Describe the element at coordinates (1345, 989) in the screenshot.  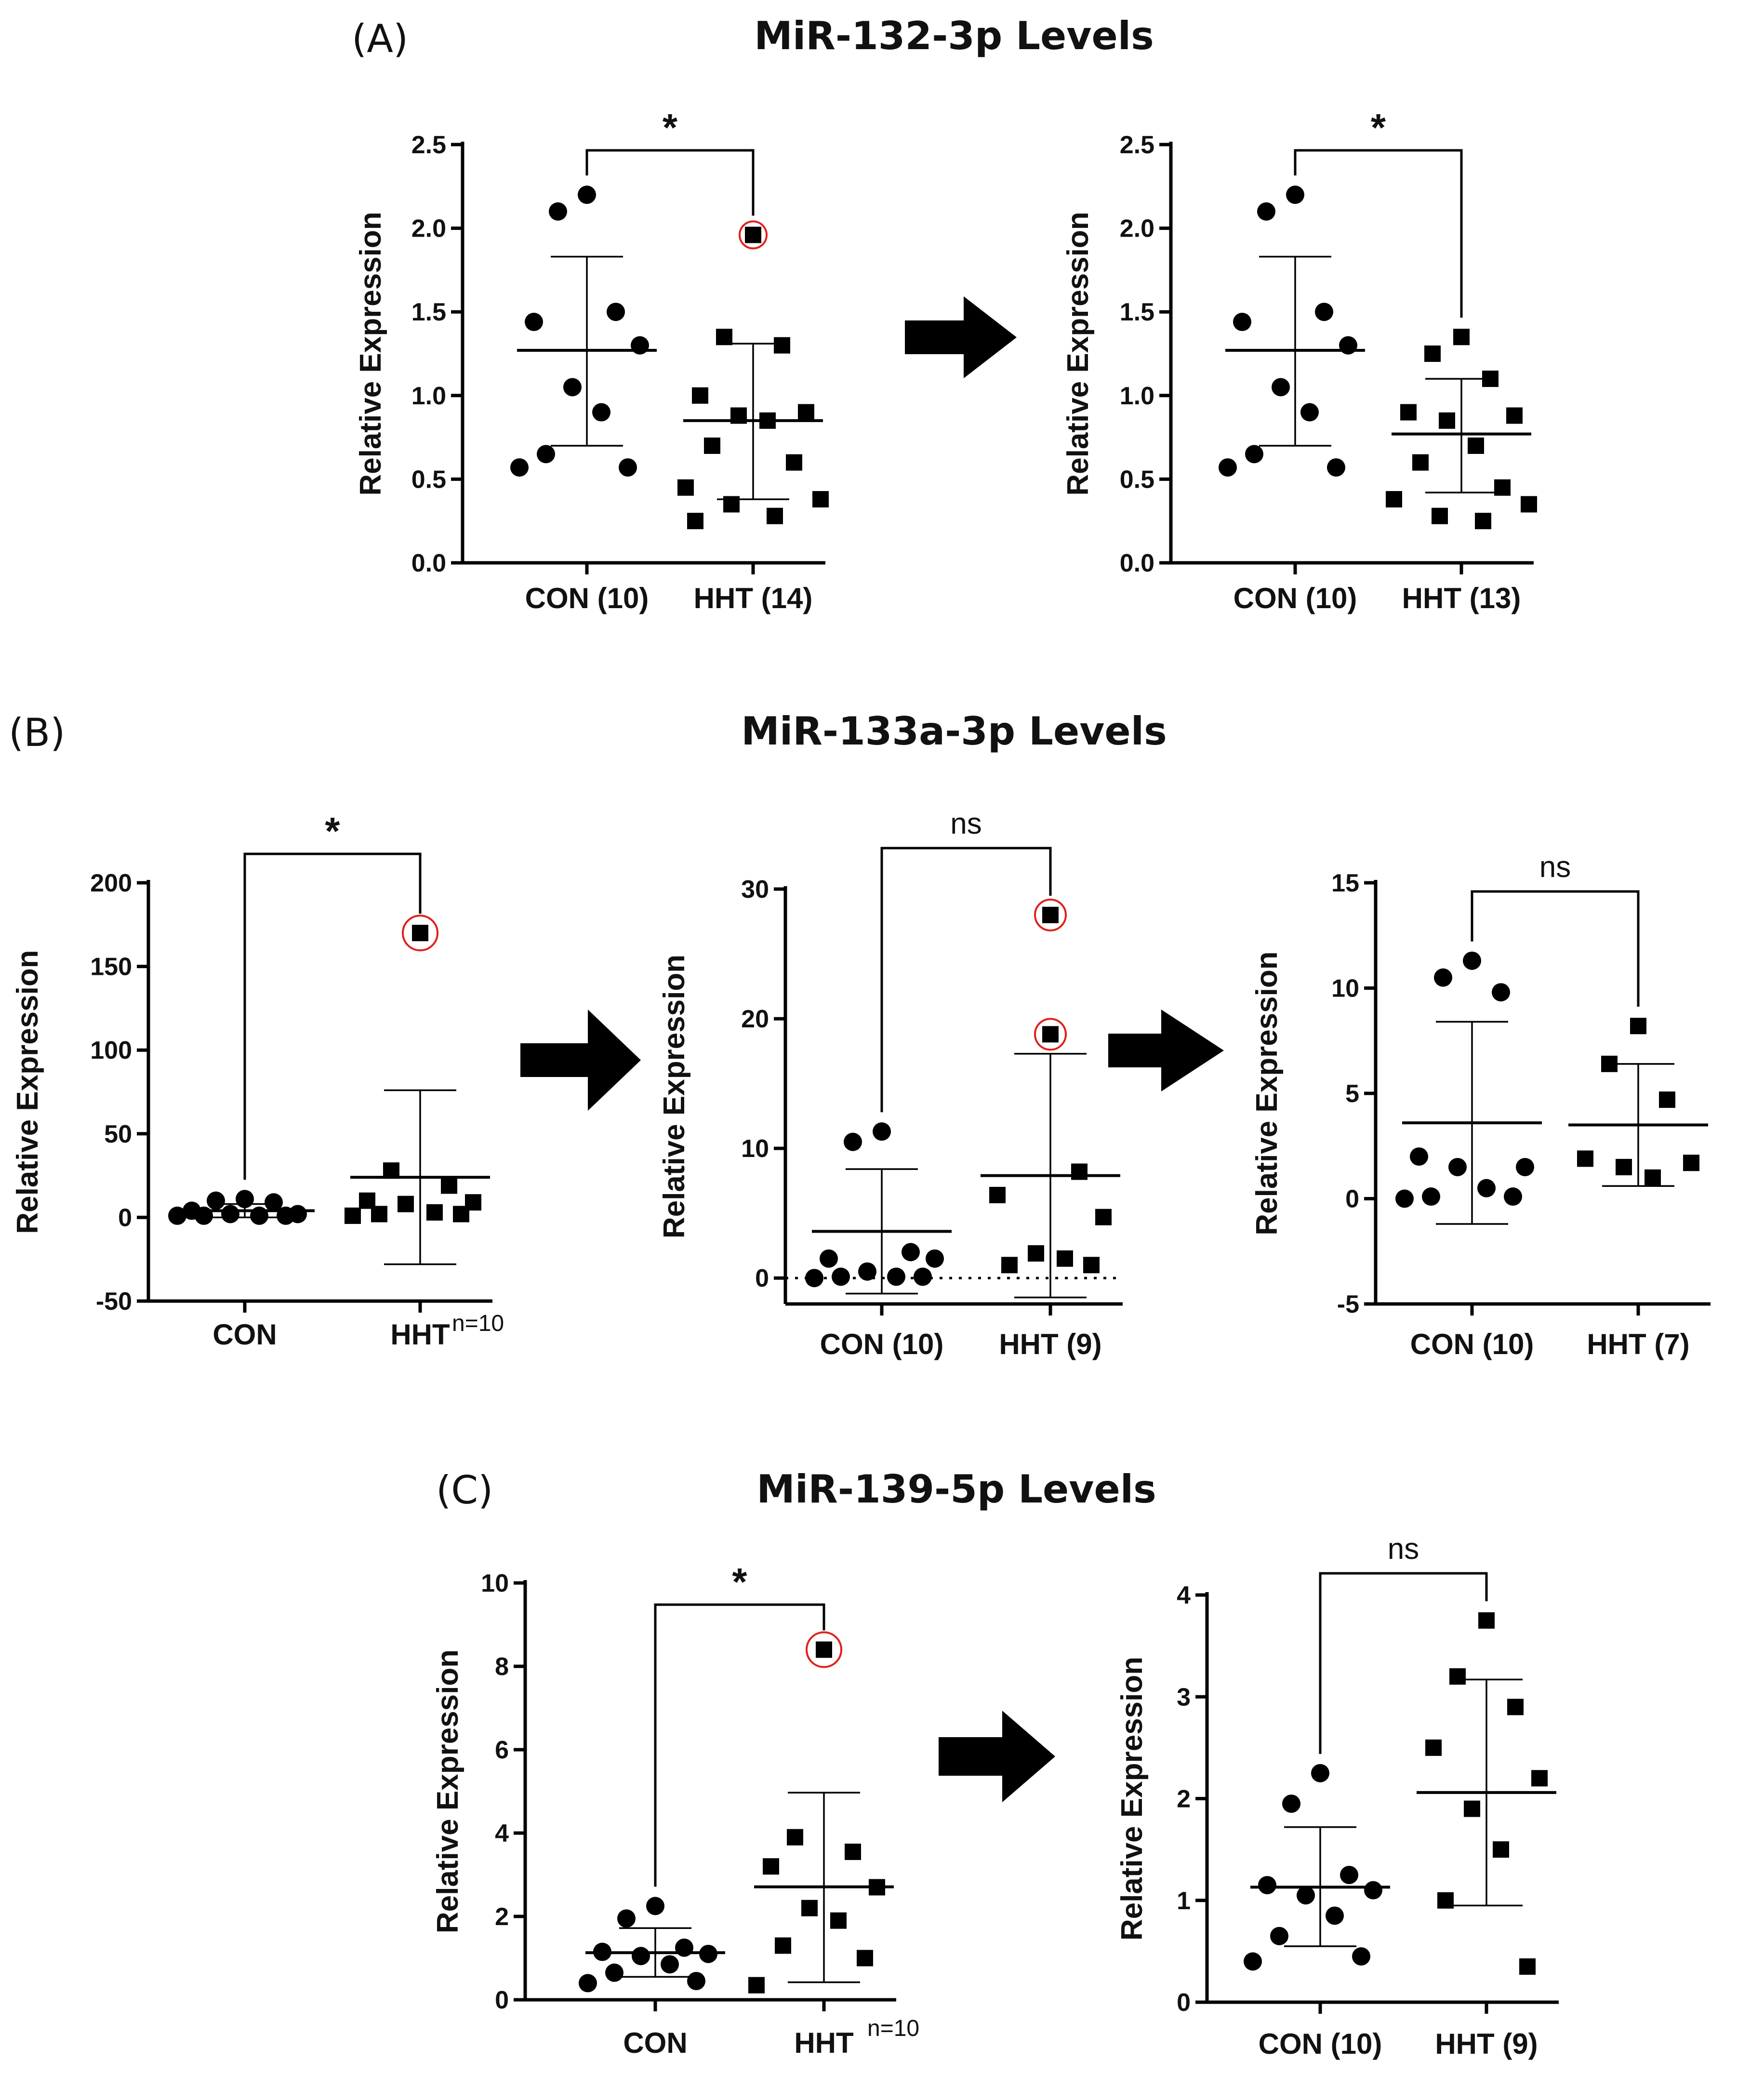
I see `y-tick-label: 10` at that location.